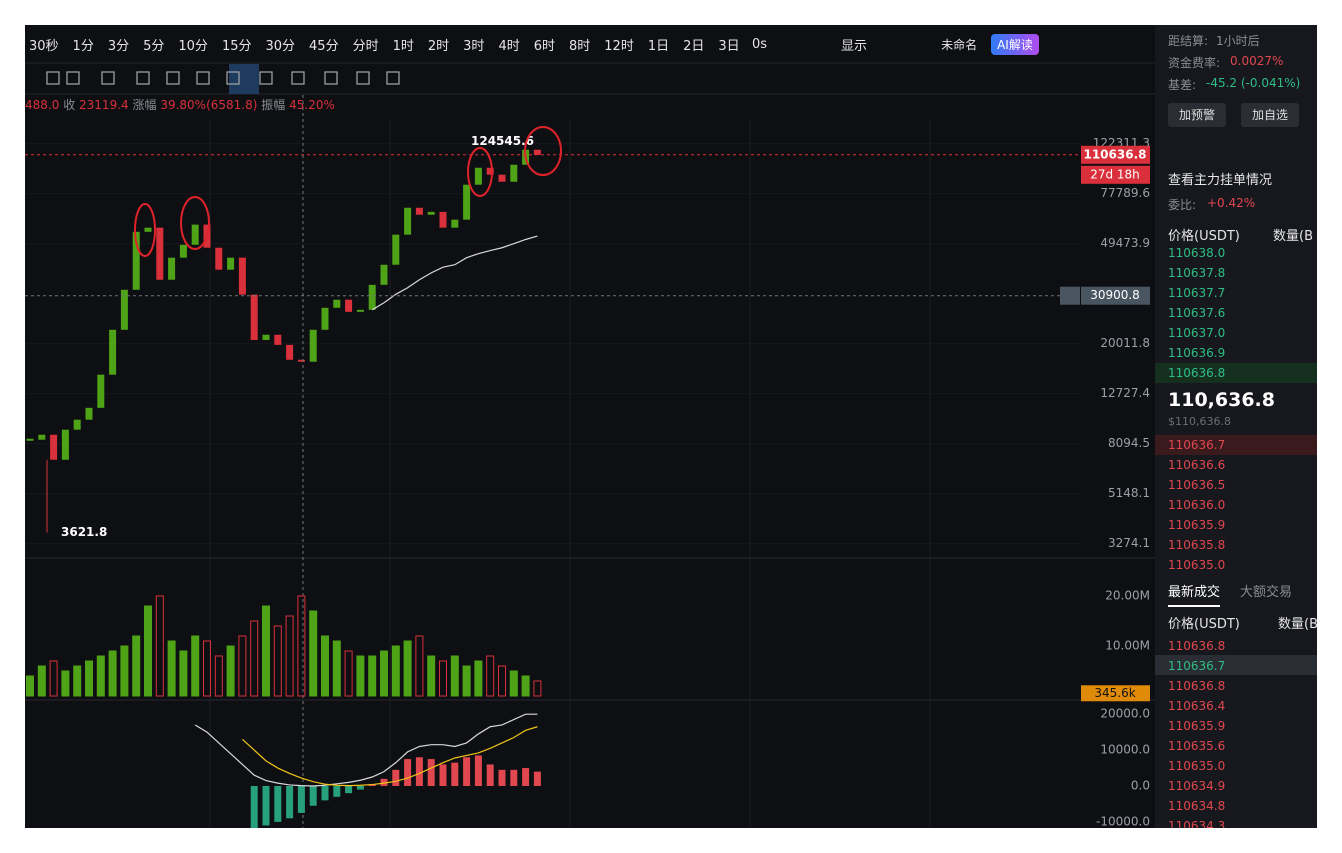 The height and width of the screenshot is (853, 1342). I want to click on crosshair-tag, so click(1115, 295).